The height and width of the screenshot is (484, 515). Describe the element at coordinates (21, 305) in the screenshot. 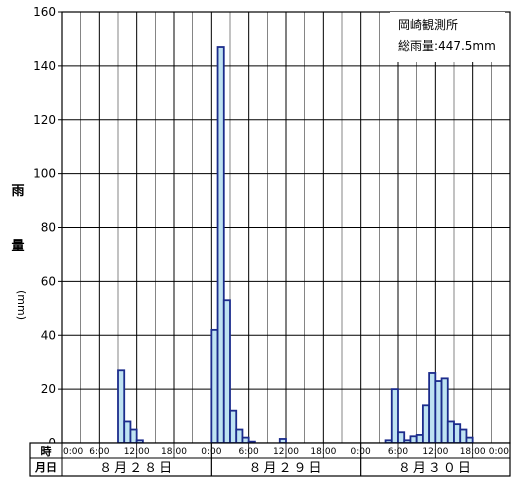

I see `y-label-part: (mm)` at that location.